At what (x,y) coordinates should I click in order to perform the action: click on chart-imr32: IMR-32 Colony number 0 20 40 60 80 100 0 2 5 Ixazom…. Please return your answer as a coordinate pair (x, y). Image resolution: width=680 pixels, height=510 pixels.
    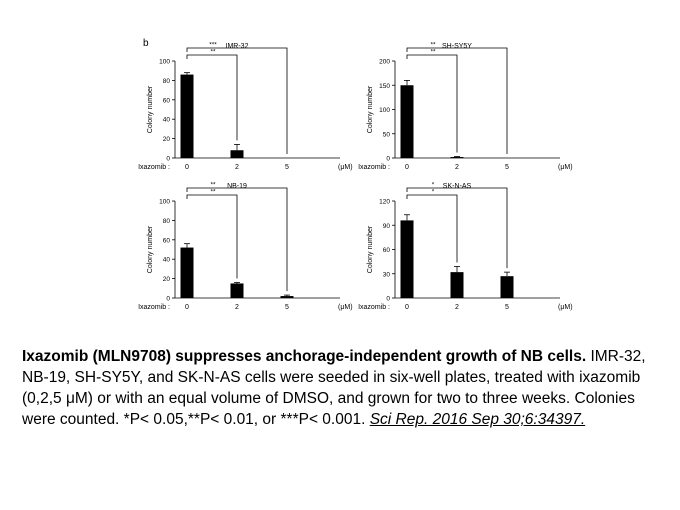
    Looking at the image, I should click on (245, 107).